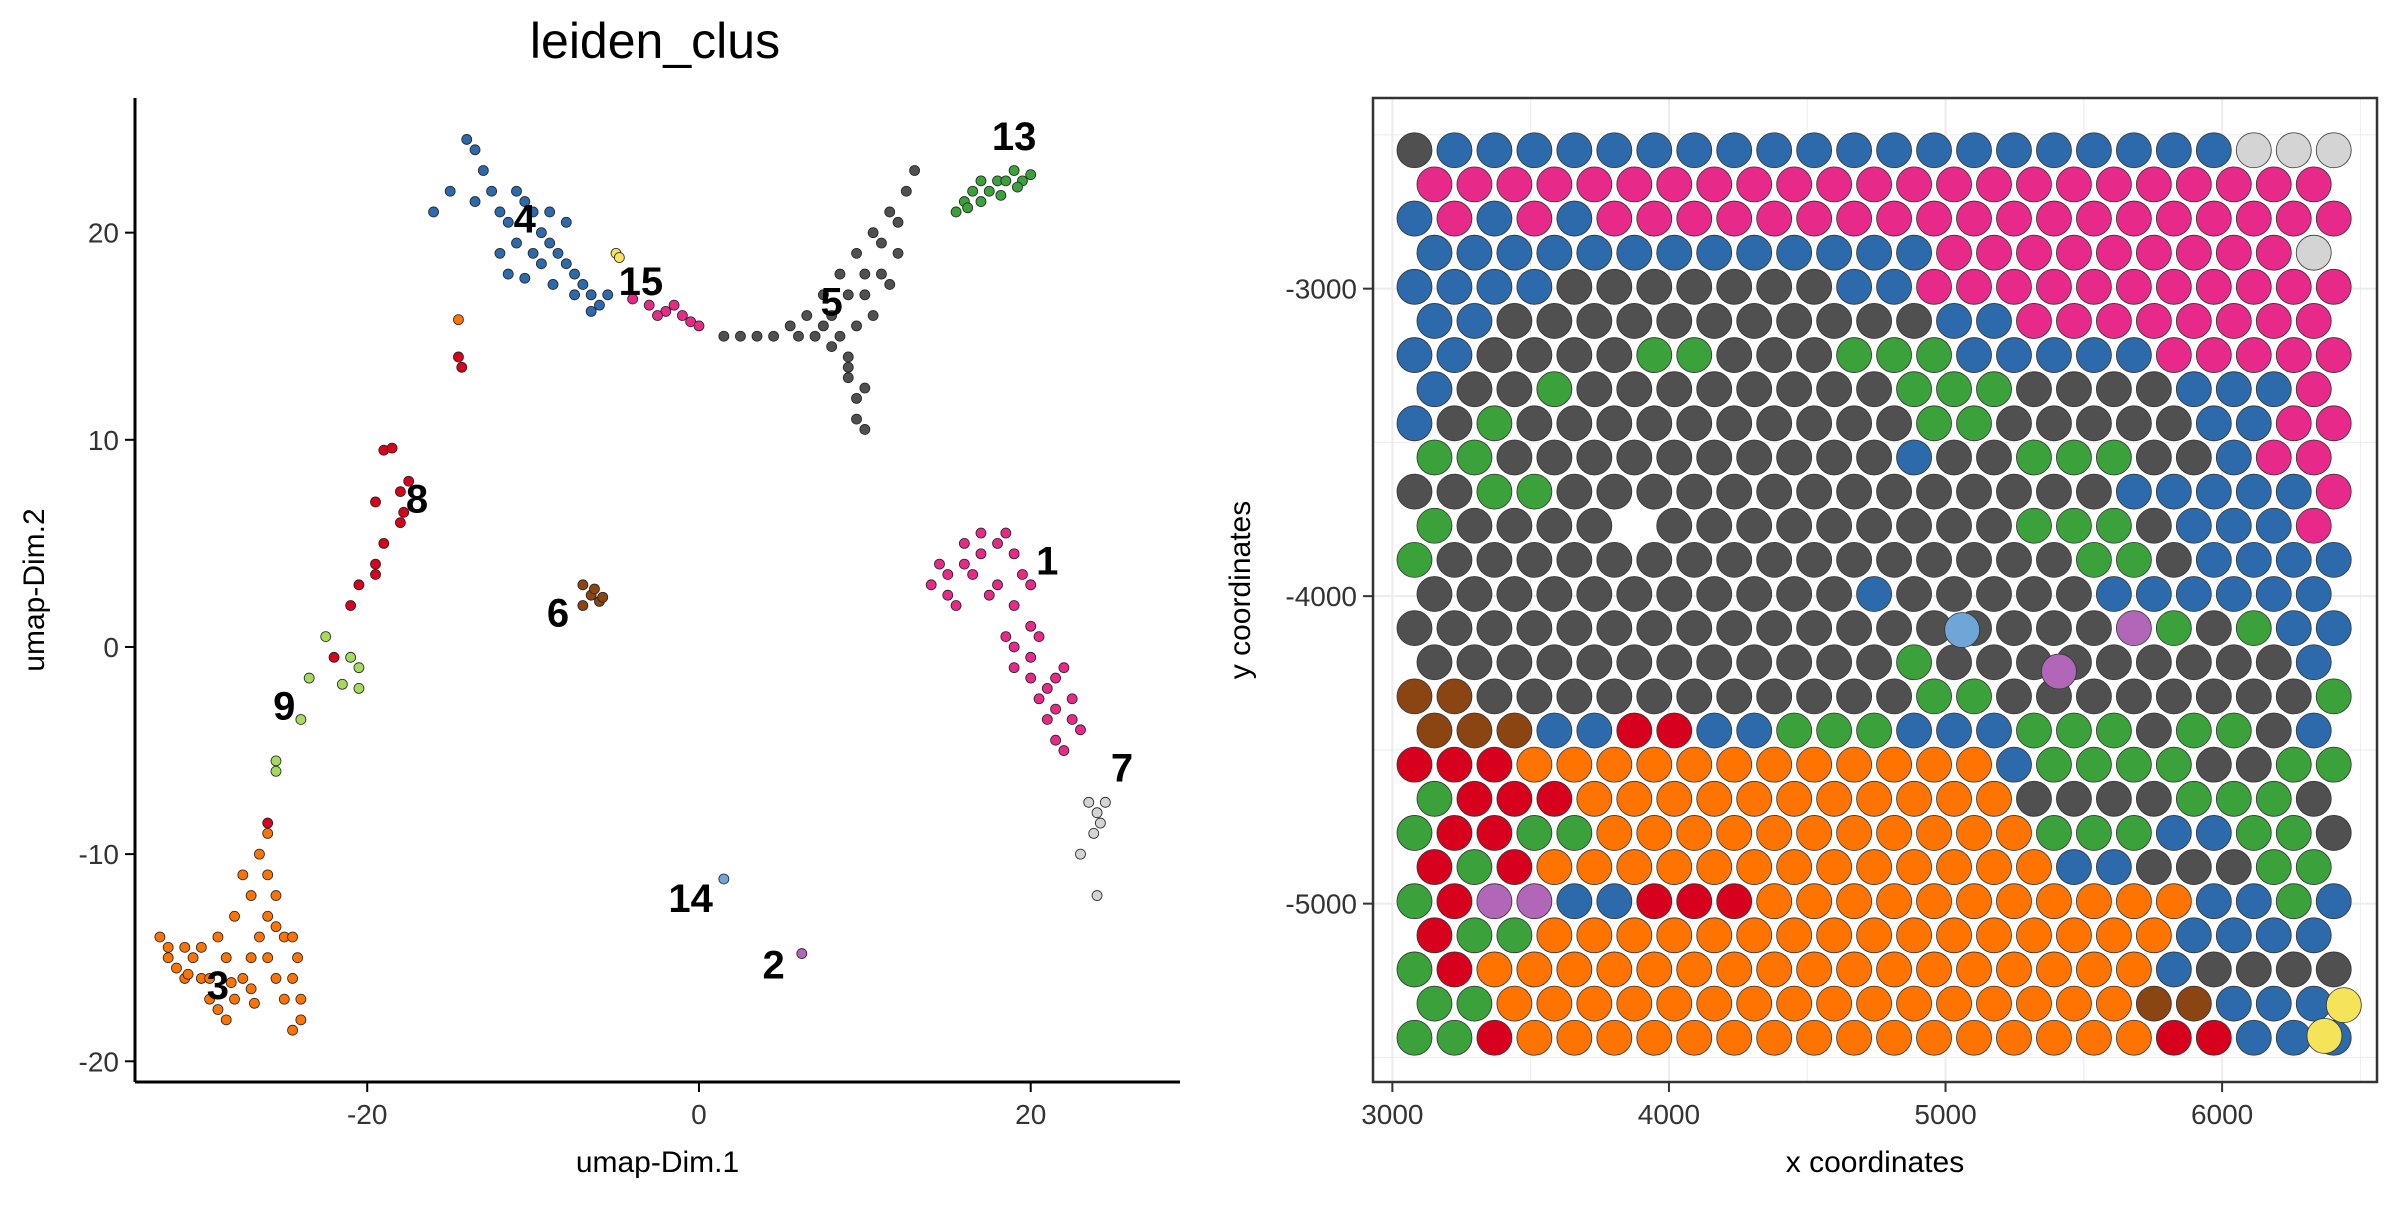 This screenshot has height=1205, width=2400. Describe the element at coordinates (1321, 289) in the screenshot. I see `spatial-y-tick-label: -3000` at that location.